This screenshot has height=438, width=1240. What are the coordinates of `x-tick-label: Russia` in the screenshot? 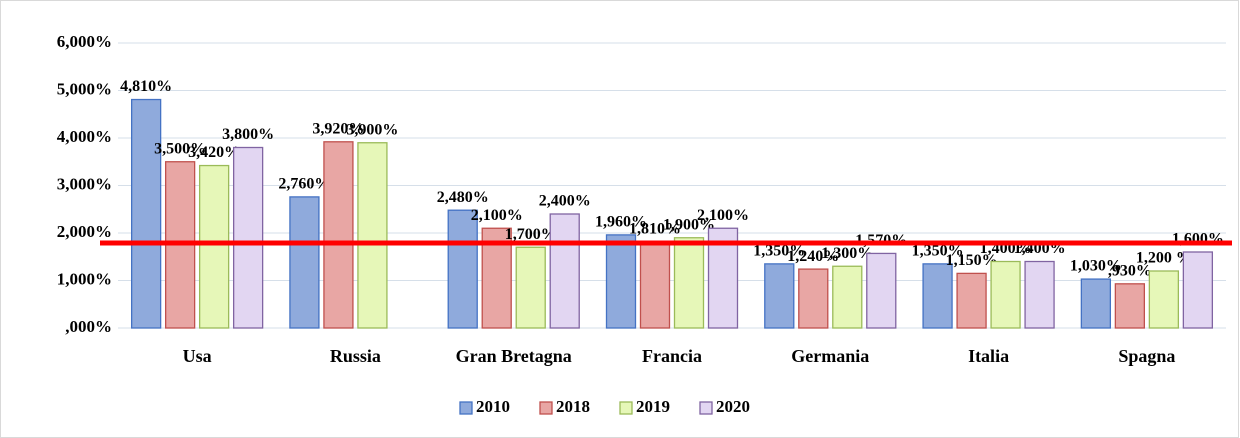 It's located at (355, 356).